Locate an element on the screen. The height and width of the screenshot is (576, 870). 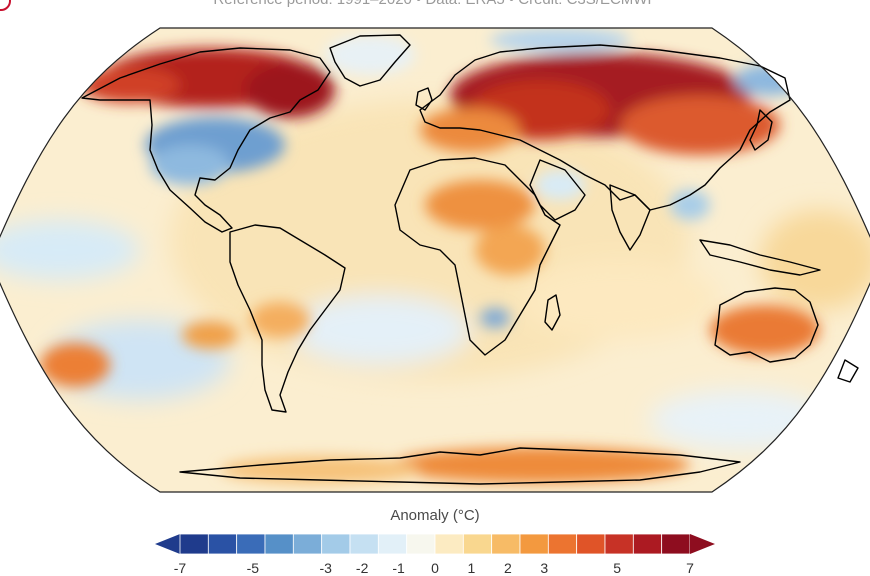
colorbar-tick-label: -2 is located at coordinates (362, 568).